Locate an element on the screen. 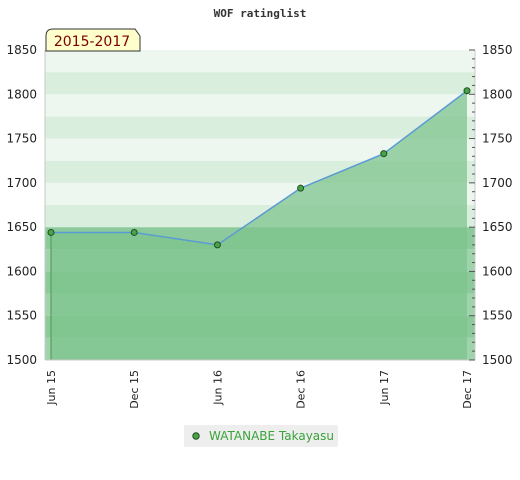 This screenshot has height=480, width=520. period-badge: 2015-2017 is located at coordinates (93, 40).